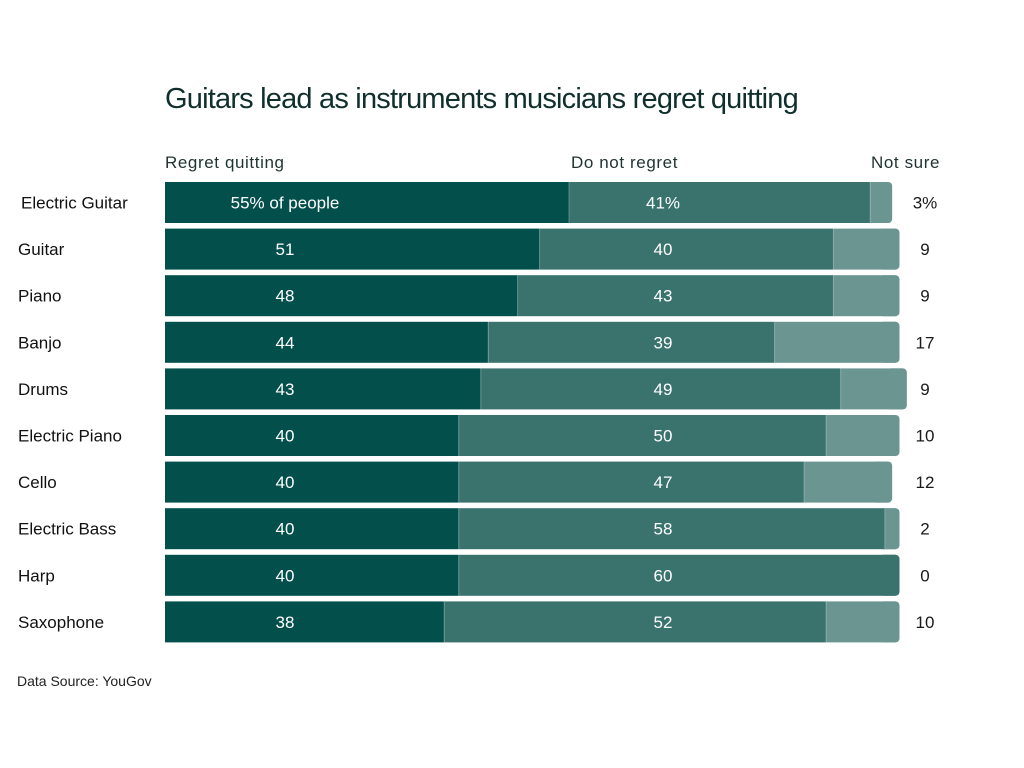 The height and width of the screenshot is (768, 1024). I want to click on data-label: 60, so click(663, 575).